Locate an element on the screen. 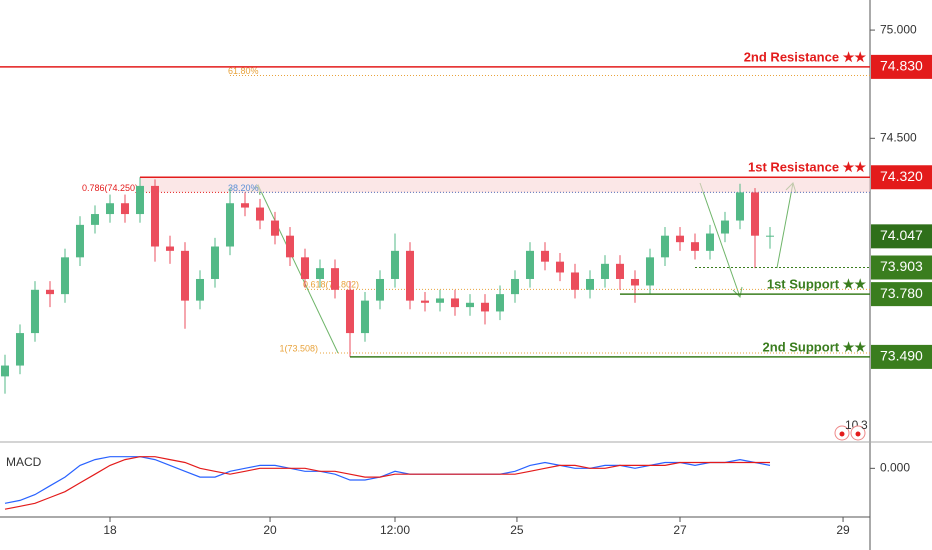  pane-title: MACD is located at coordinates (24, 462).